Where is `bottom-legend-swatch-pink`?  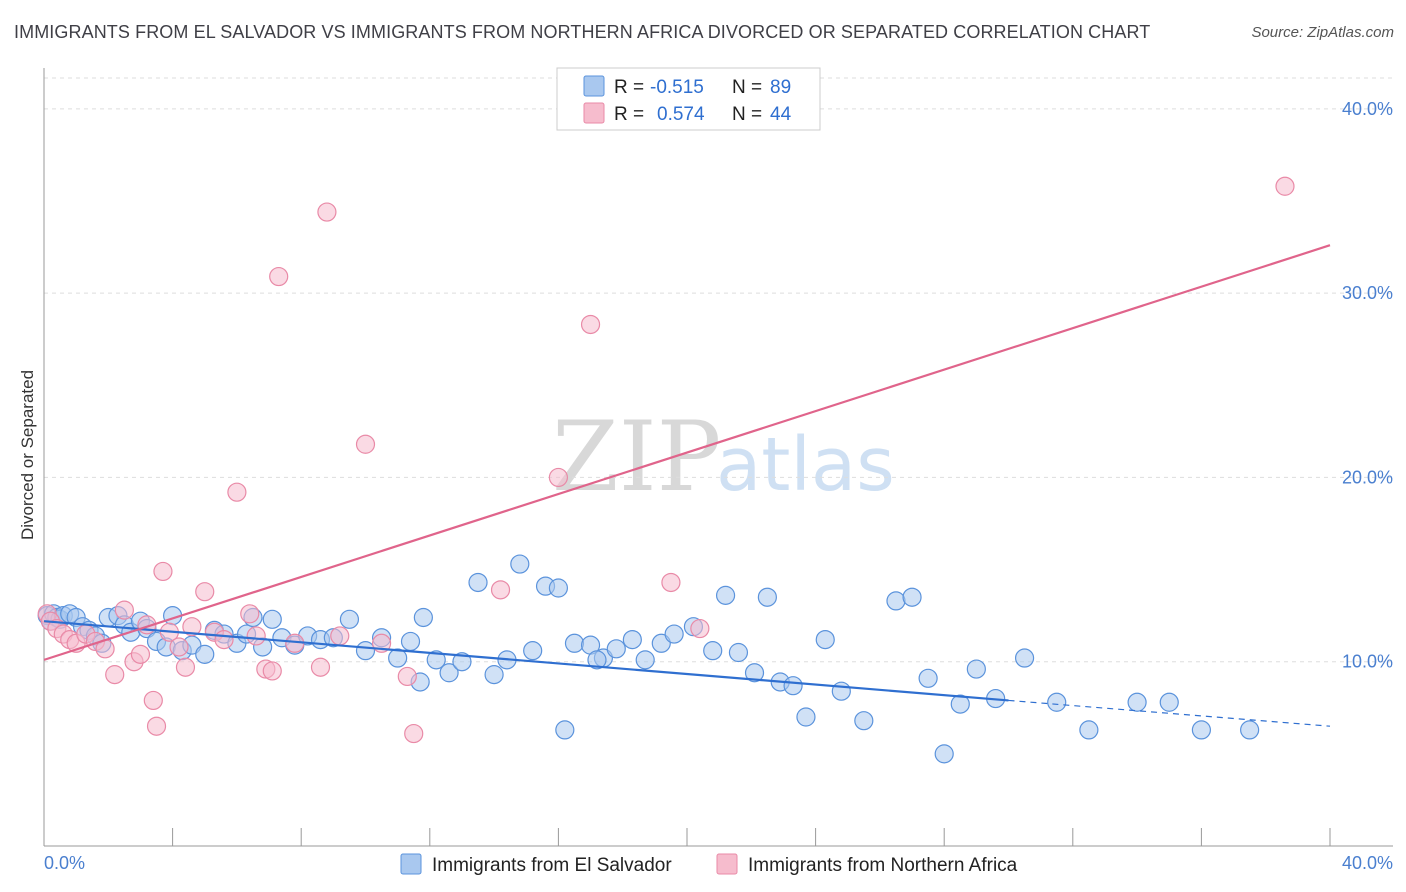 bottom-legend-swatch-pink is located at coordinates (727, 864).